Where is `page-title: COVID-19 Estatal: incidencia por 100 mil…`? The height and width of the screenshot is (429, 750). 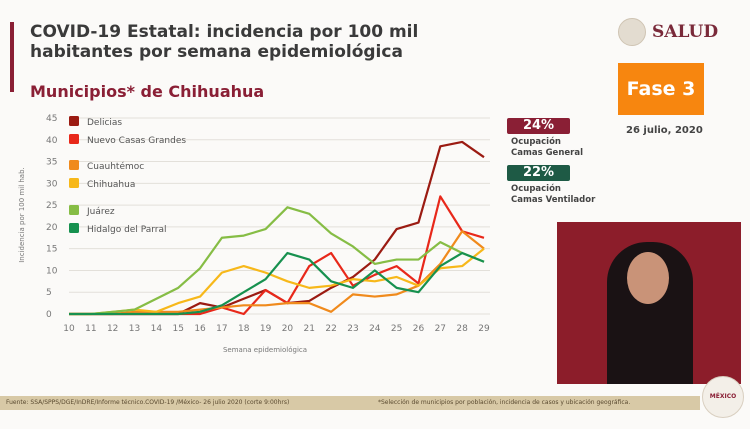
page-title: COVID-19 Estatal: incidencia por 100 mil… is located at coordinates (224, 42).